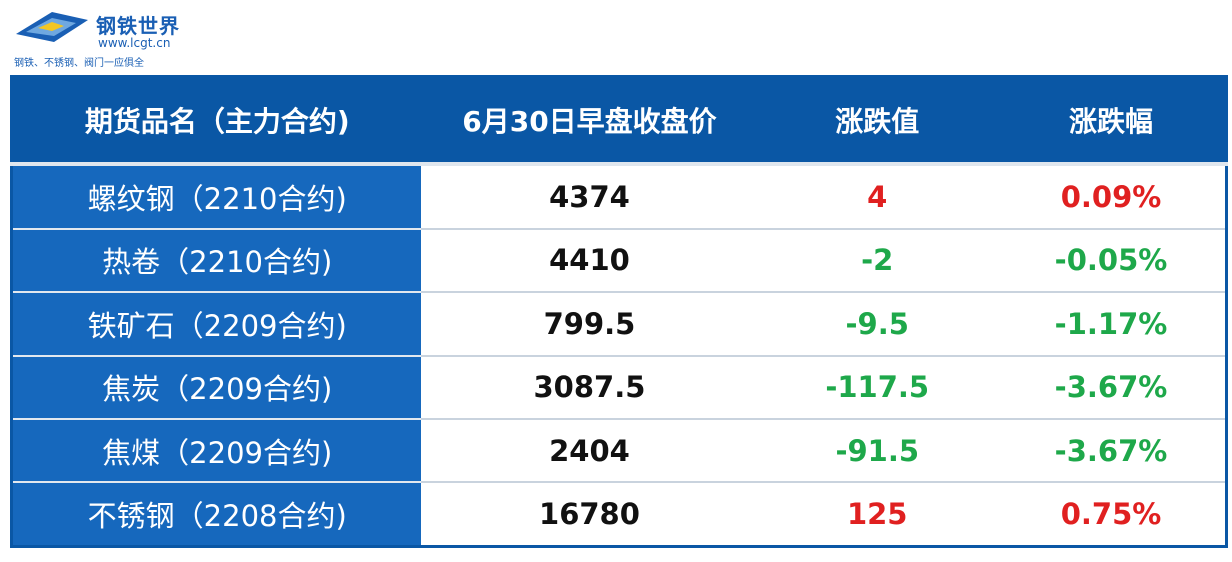 This screenshot has width=1232, height=562. I want to click on cell: -9.5, so click(877, 324).